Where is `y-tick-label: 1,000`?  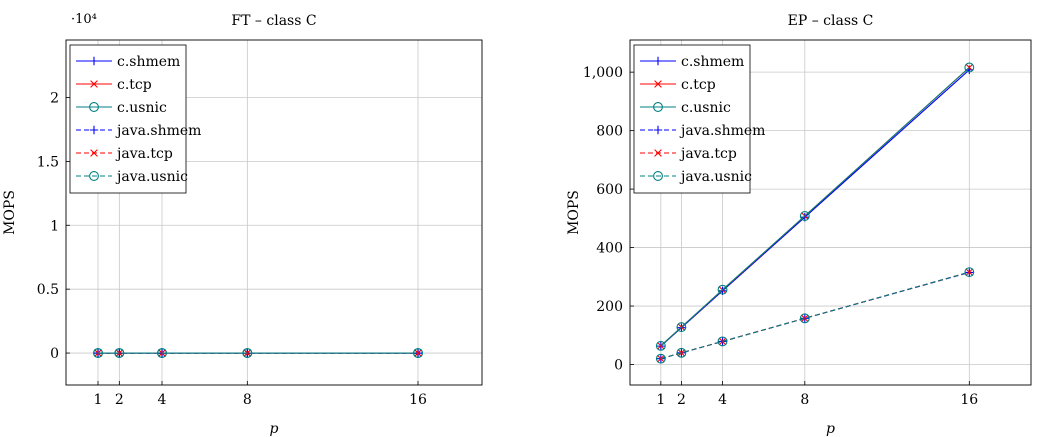 y-tick-label: 1,000 is located at coordinates (603, 73).